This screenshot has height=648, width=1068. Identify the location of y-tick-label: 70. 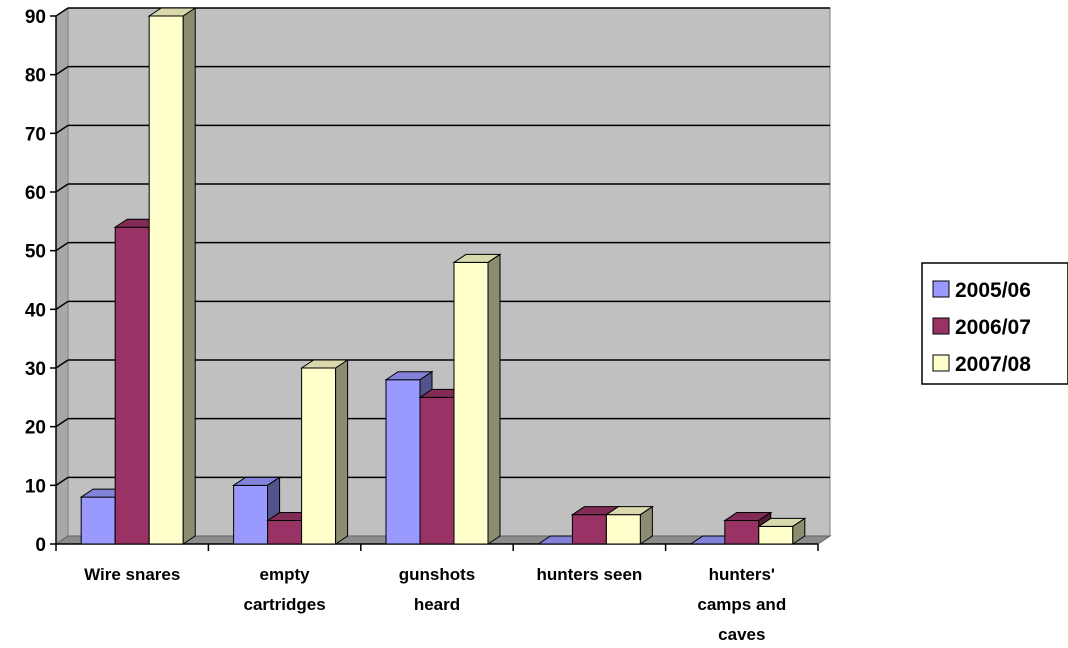
(35, 134).